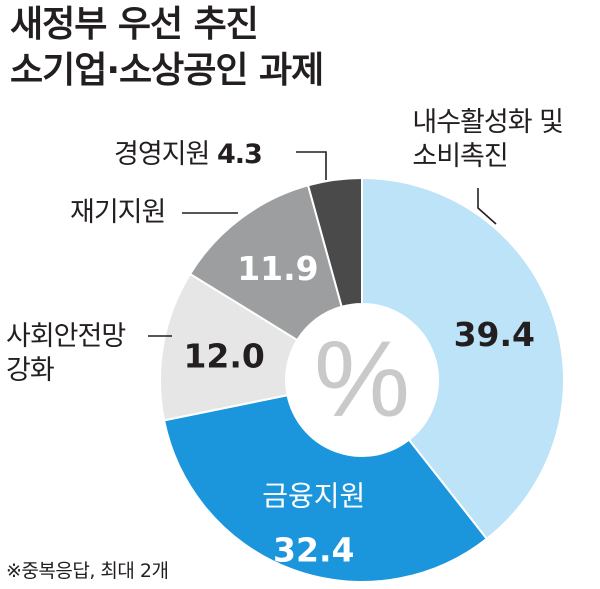 The height and width of the screenshot is (589, 600). I want to click on label-management-support: 경영지원 4.3, so click(188, 155).